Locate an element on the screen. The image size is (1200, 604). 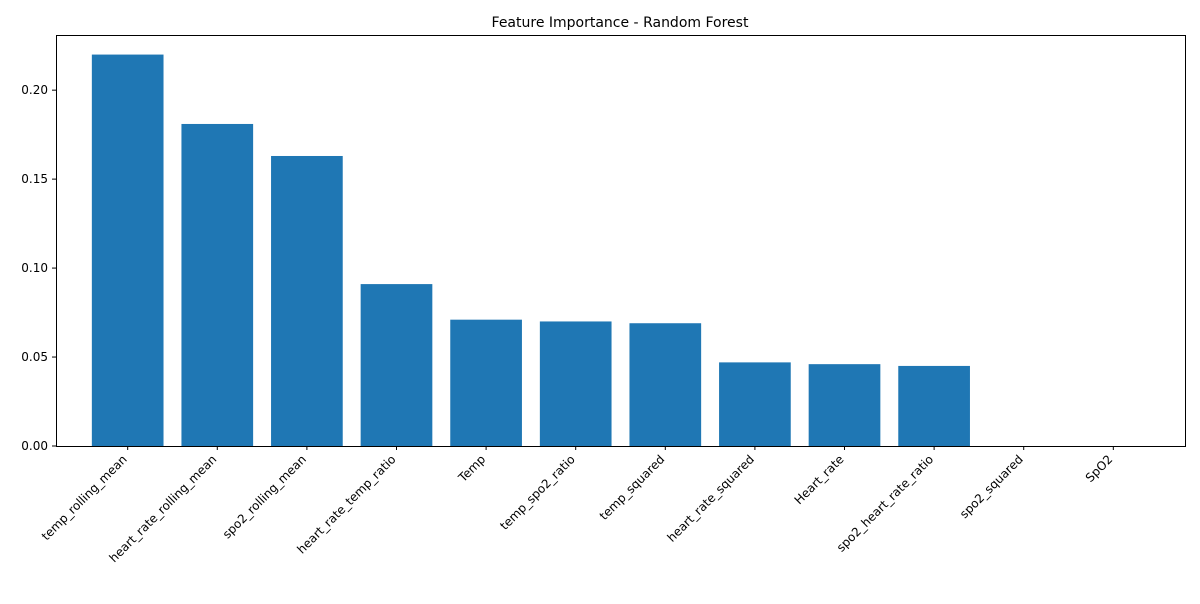
bar-spo2_heart_rate_ratio is located at coordinates (934, 405).